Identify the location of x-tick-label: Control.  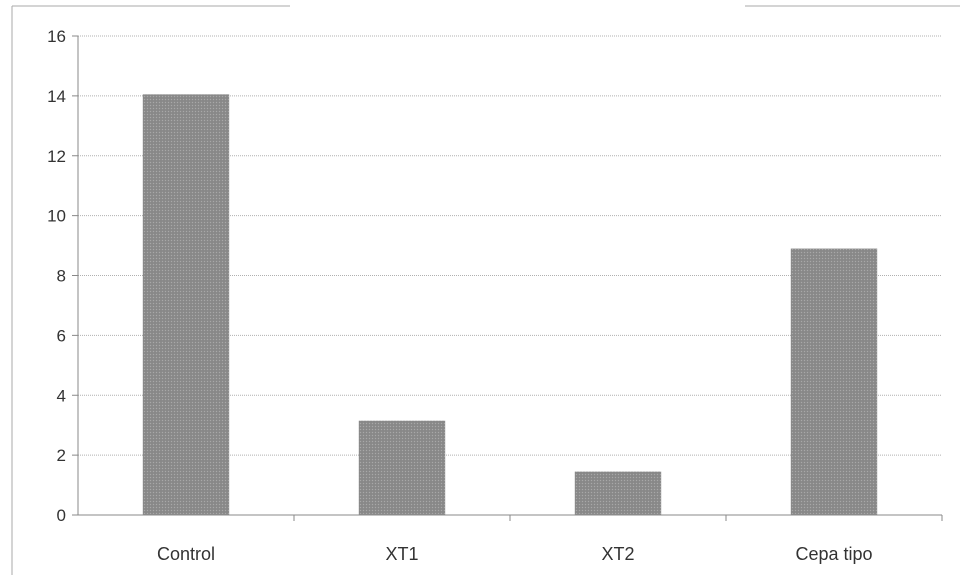
(186, 554).